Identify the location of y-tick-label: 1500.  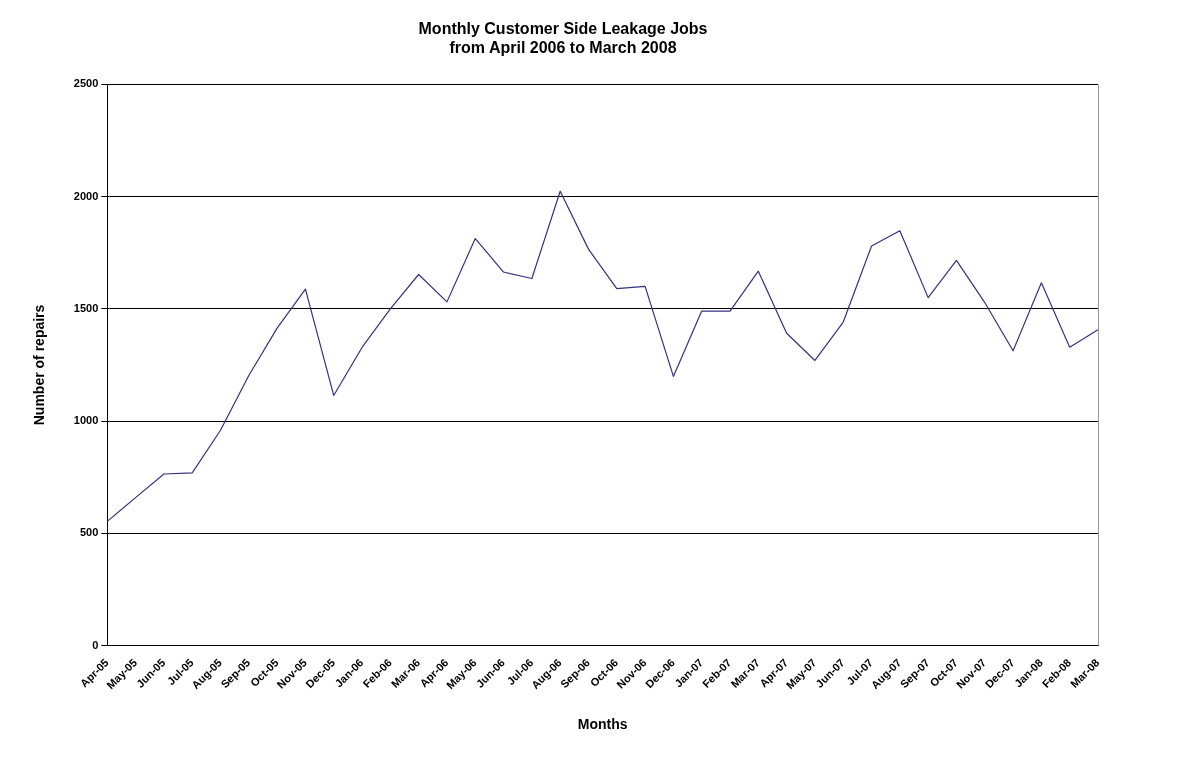
(86, 307).